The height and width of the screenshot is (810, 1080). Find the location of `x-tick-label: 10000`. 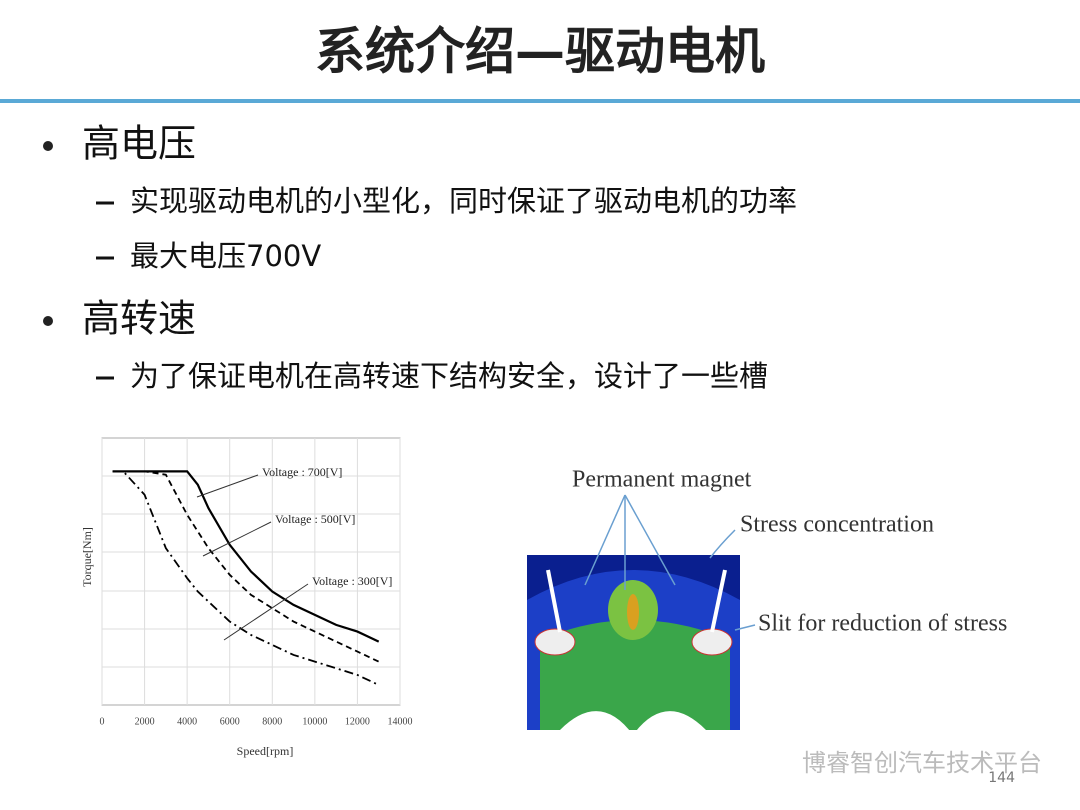

x-tick-label: 10000 is located at coordinates (314, 721).